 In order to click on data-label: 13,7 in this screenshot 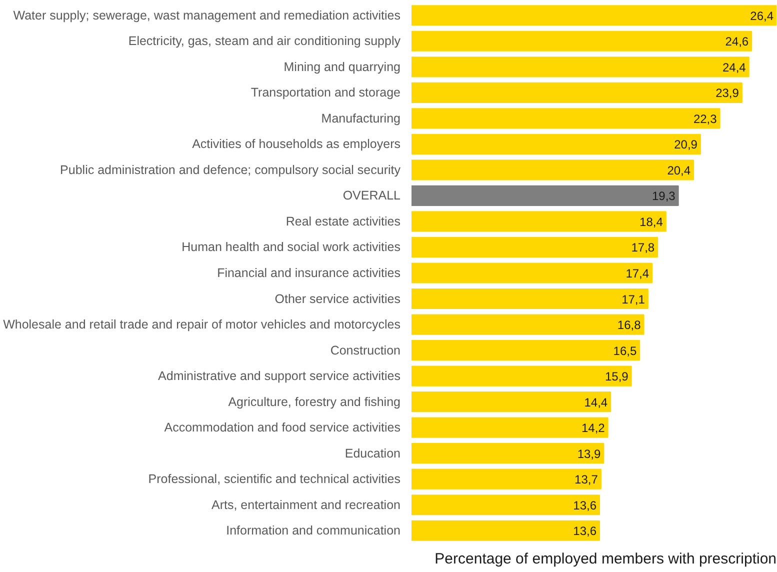, I will do `click(586, 479)`.